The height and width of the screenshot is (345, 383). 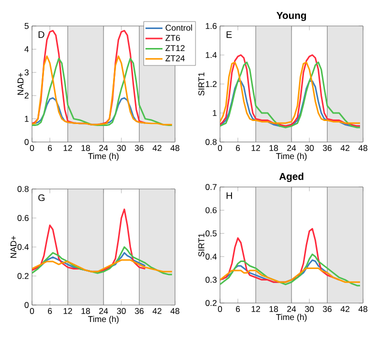 I want to click on y-tick-label: 3, so click(x=26, y=72).